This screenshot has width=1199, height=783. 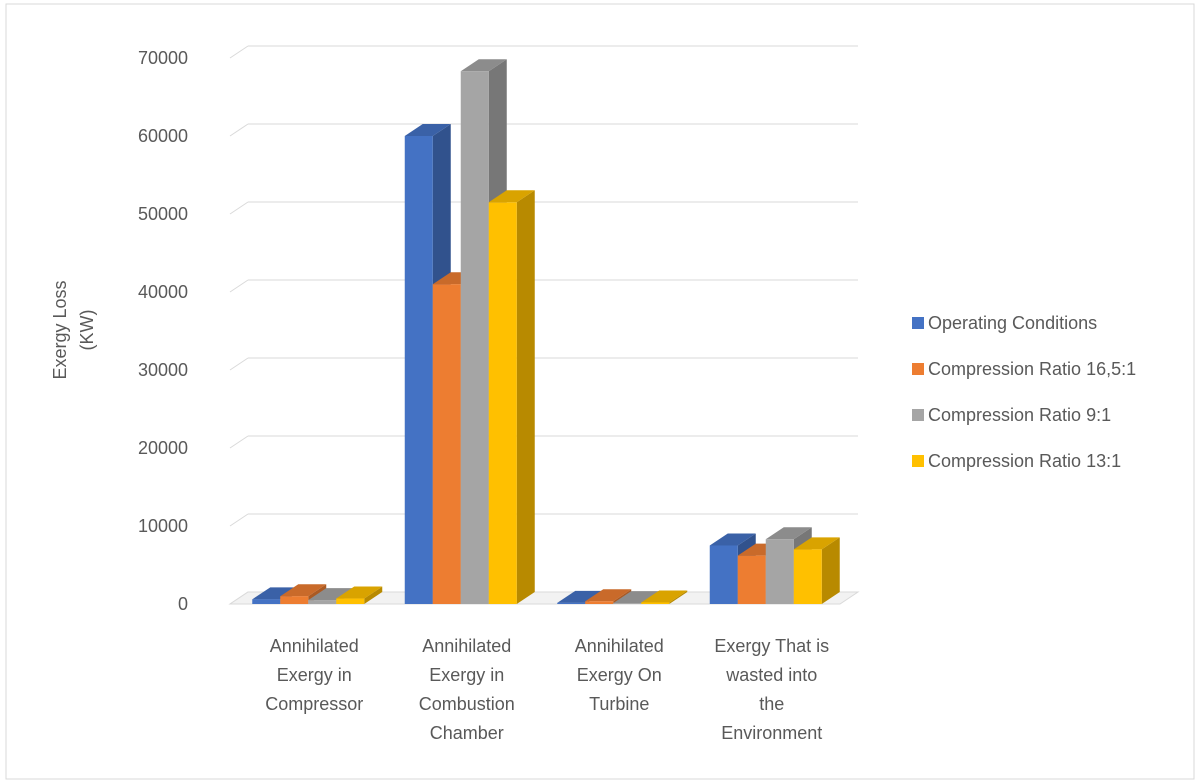 What do you see at coordinates (1032, 369) in the screenshot?
I see `legend-label: Compression Ratio 16,5:1` at bounding box center [1032, 369].